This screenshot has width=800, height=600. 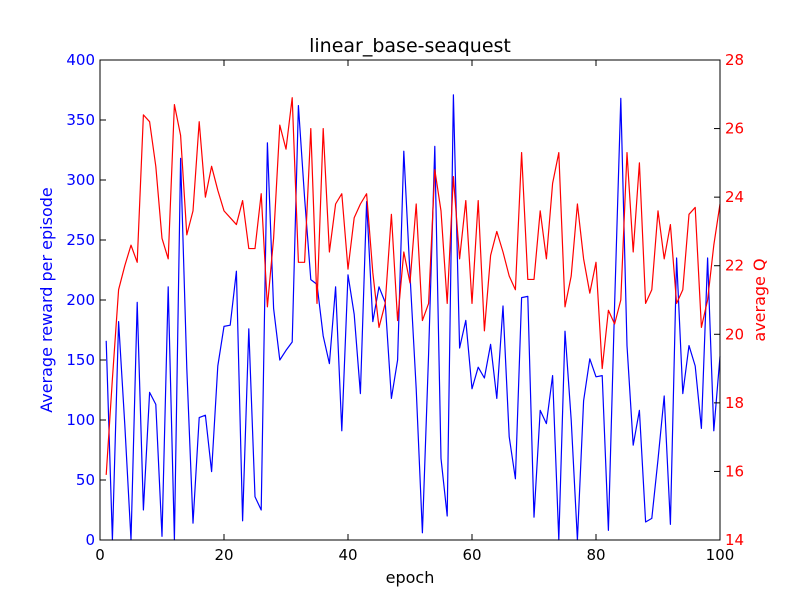 I want to click on x-tick-label: 20, so click(x=223, y=555).